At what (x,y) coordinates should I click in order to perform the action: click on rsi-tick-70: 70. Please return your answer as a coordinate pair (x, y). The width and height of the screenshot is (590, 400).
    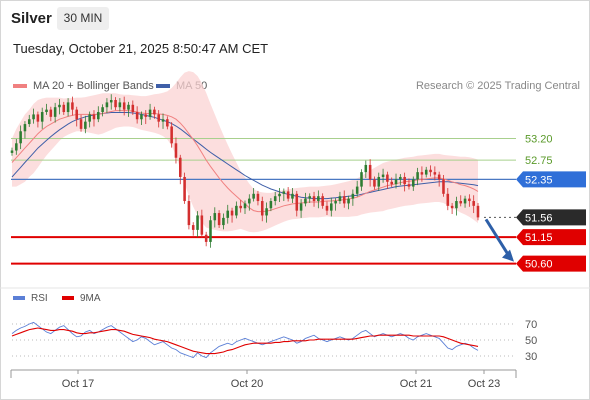
    Looking at the image, I should click on (531, 325).